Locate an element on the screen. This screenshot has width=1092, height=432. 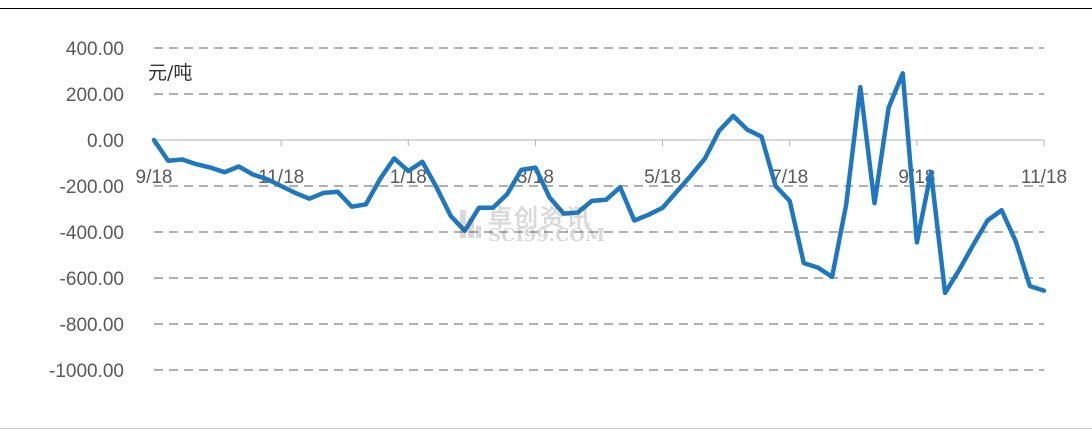
x-tick-label: 11/18 is located at coordinates (1044, 177).